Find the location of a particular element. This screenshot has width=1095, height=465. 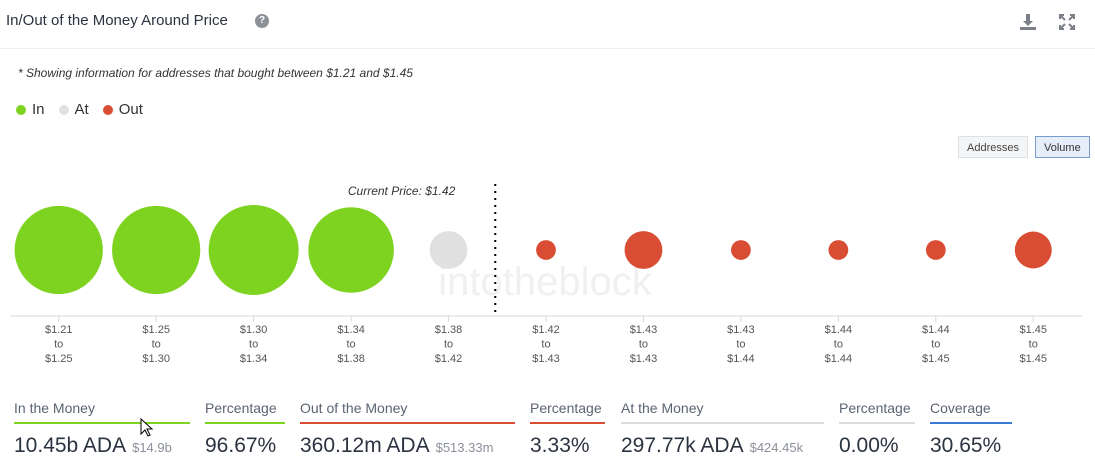

help-icon: ? is located at coordinates (262, 21).